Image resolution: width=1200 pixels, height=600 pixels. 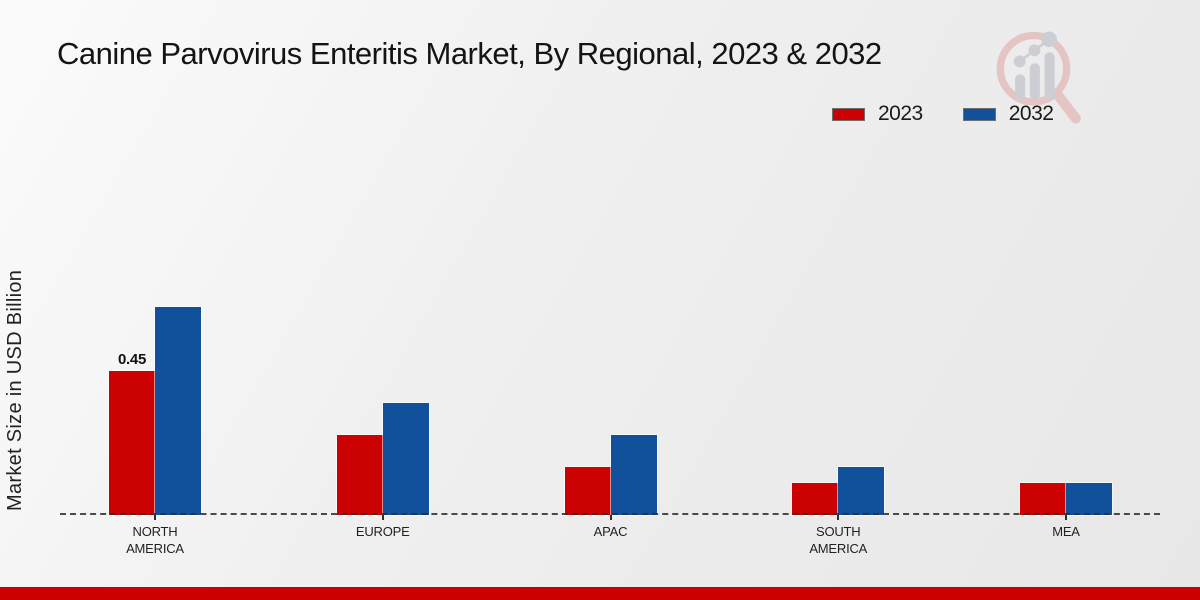 What do you see at coordinates (848, 114) in the screenshot?
I see `legend-swatch-2023` at bounding box center [848, 114].